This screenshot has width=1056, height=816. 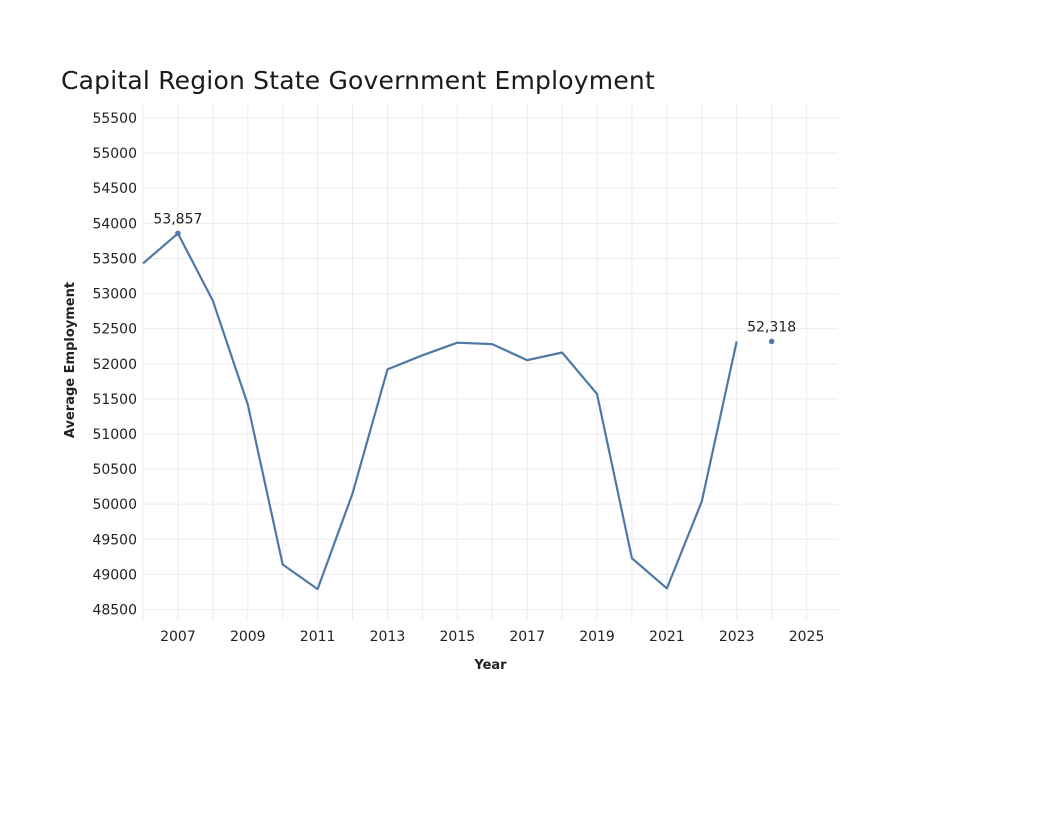 I want to click on x-axis-ticks: 2007 2009 2011 2013 2015 2017 2019 2021 2023 2025, so click(x=492, y=637).